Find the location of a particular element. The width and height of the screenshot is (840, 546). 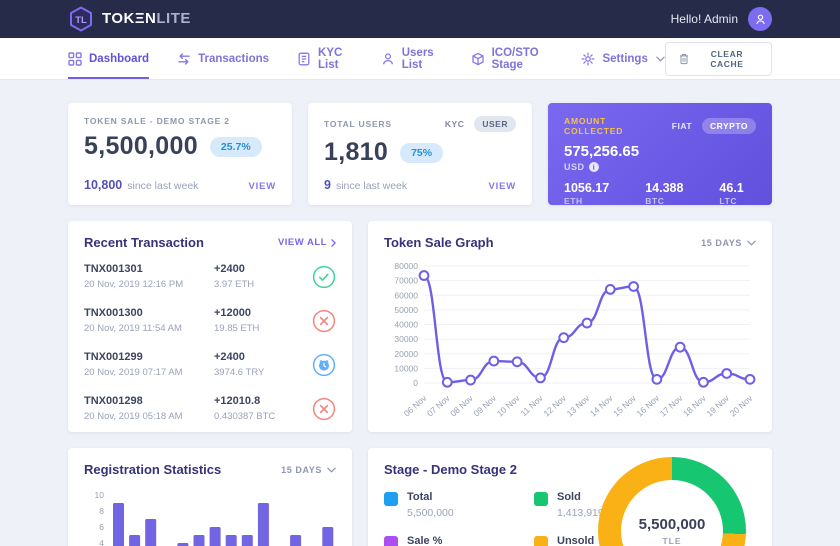

transaction-id: TNX001299 is located at coordinates (113, 357).